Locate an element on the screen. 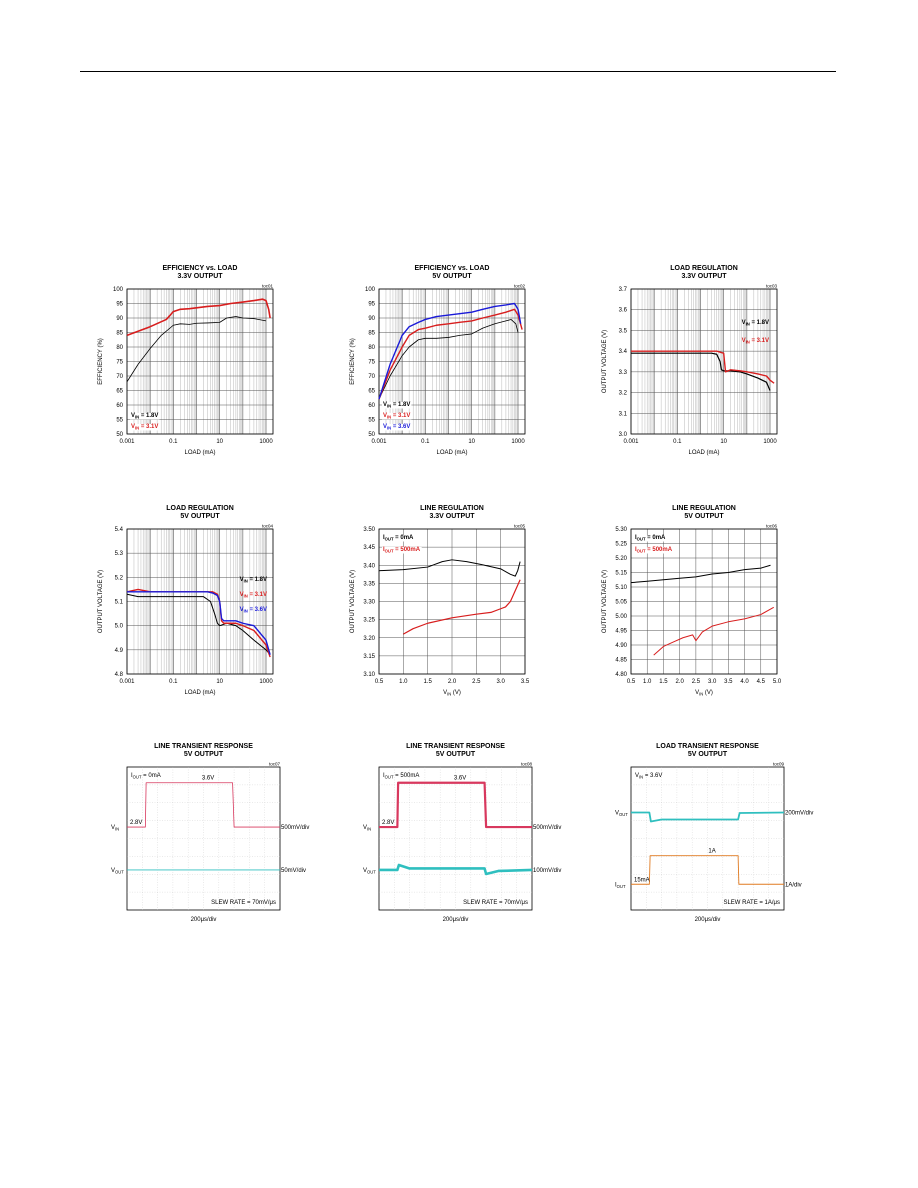  x-tick-label: 4.0 is located at coordinates (744, 682).